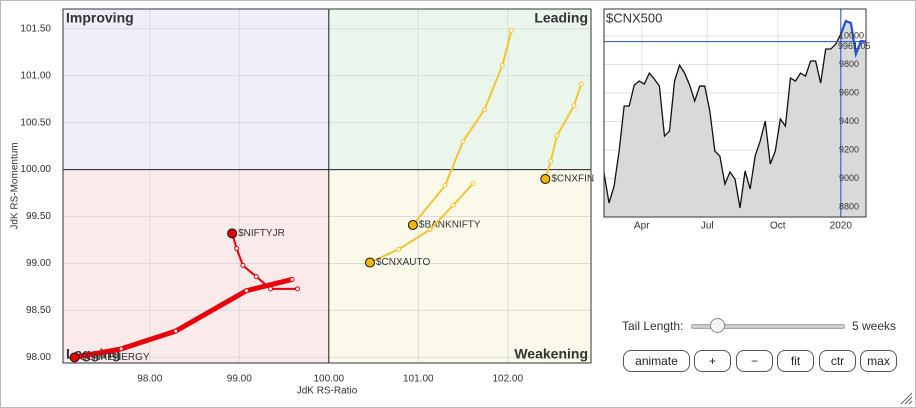 Image resolution: width=916 pixels, height=408 pixels. Describe the element at coordinates (35, 122) in the screenshot. I see `y-tick-label: 100.50` at that location.